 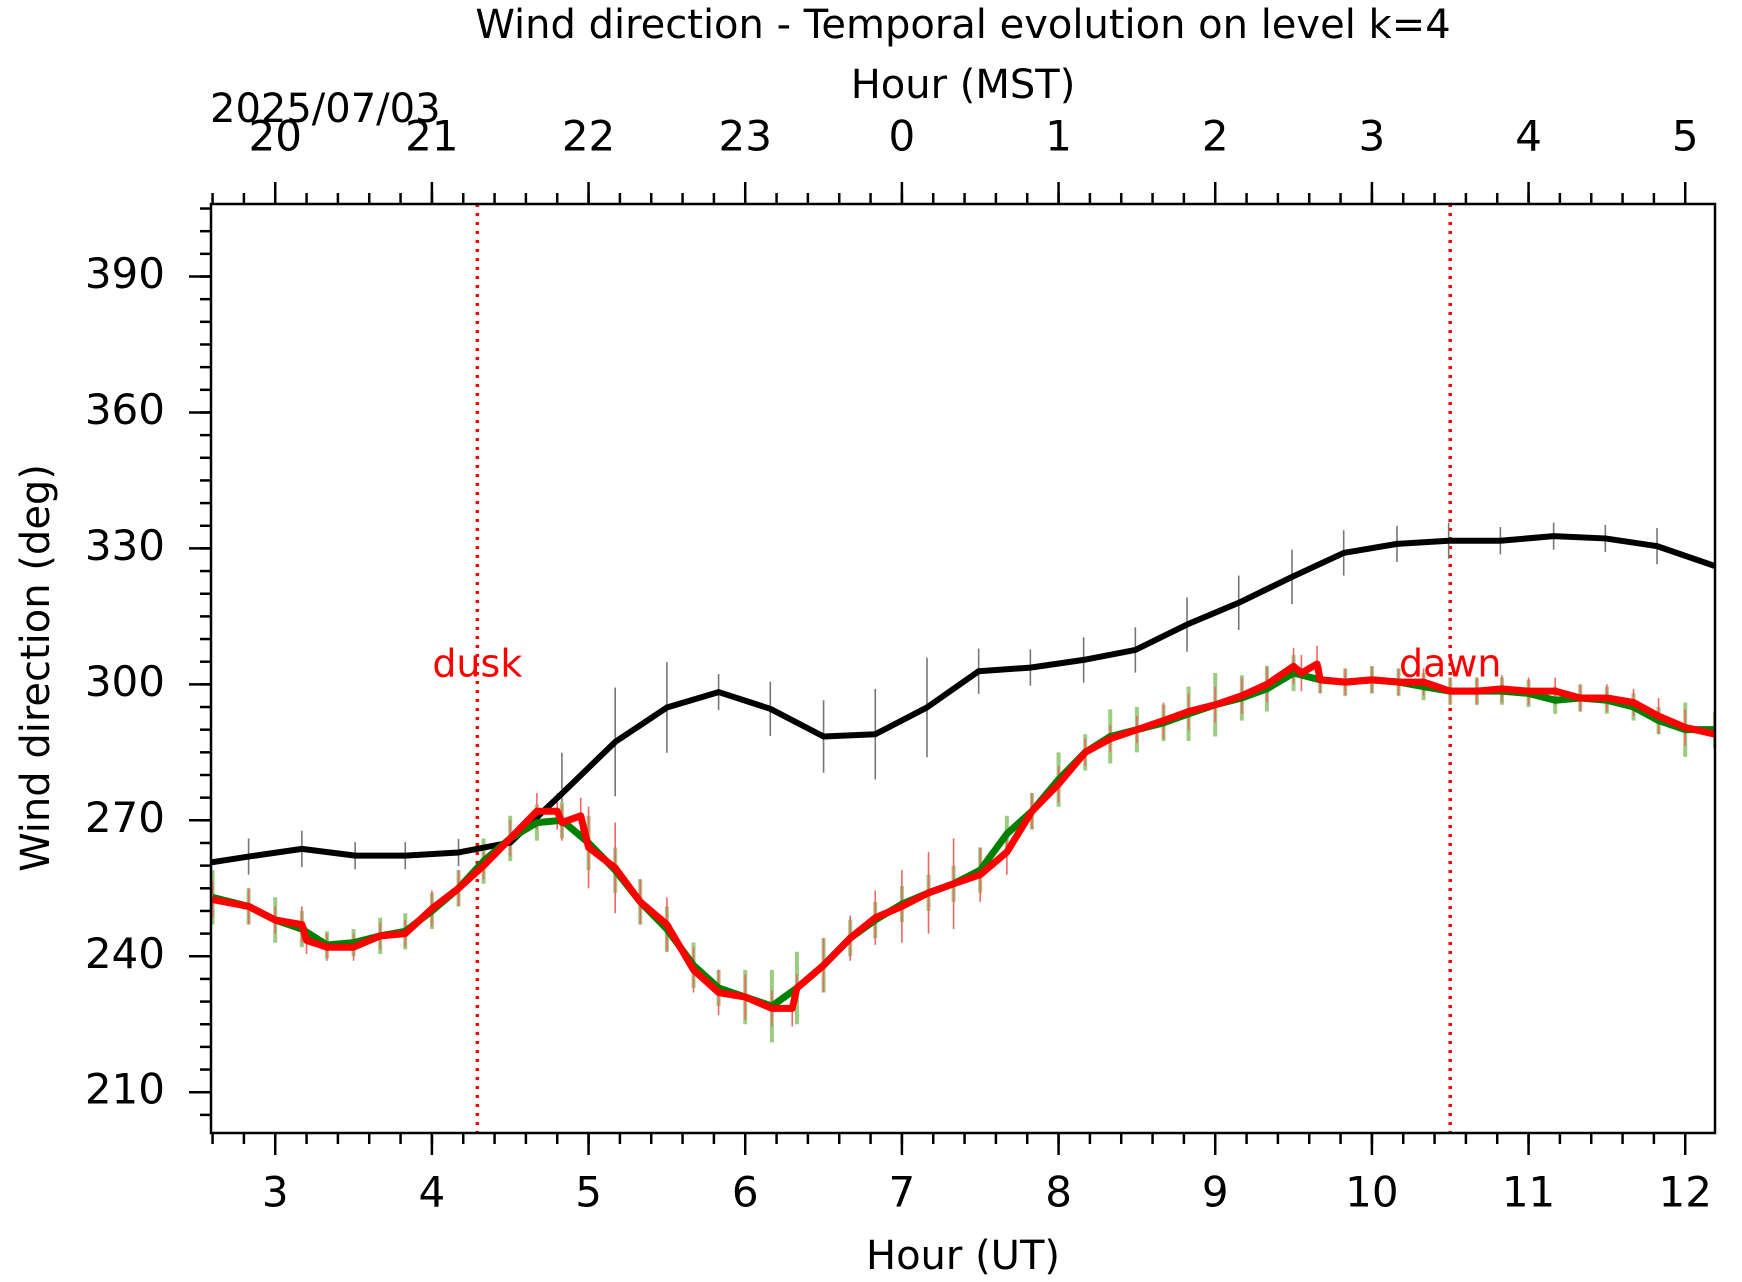 I want to click on x2-tick-label: 1, so click(x=1058, y=136).